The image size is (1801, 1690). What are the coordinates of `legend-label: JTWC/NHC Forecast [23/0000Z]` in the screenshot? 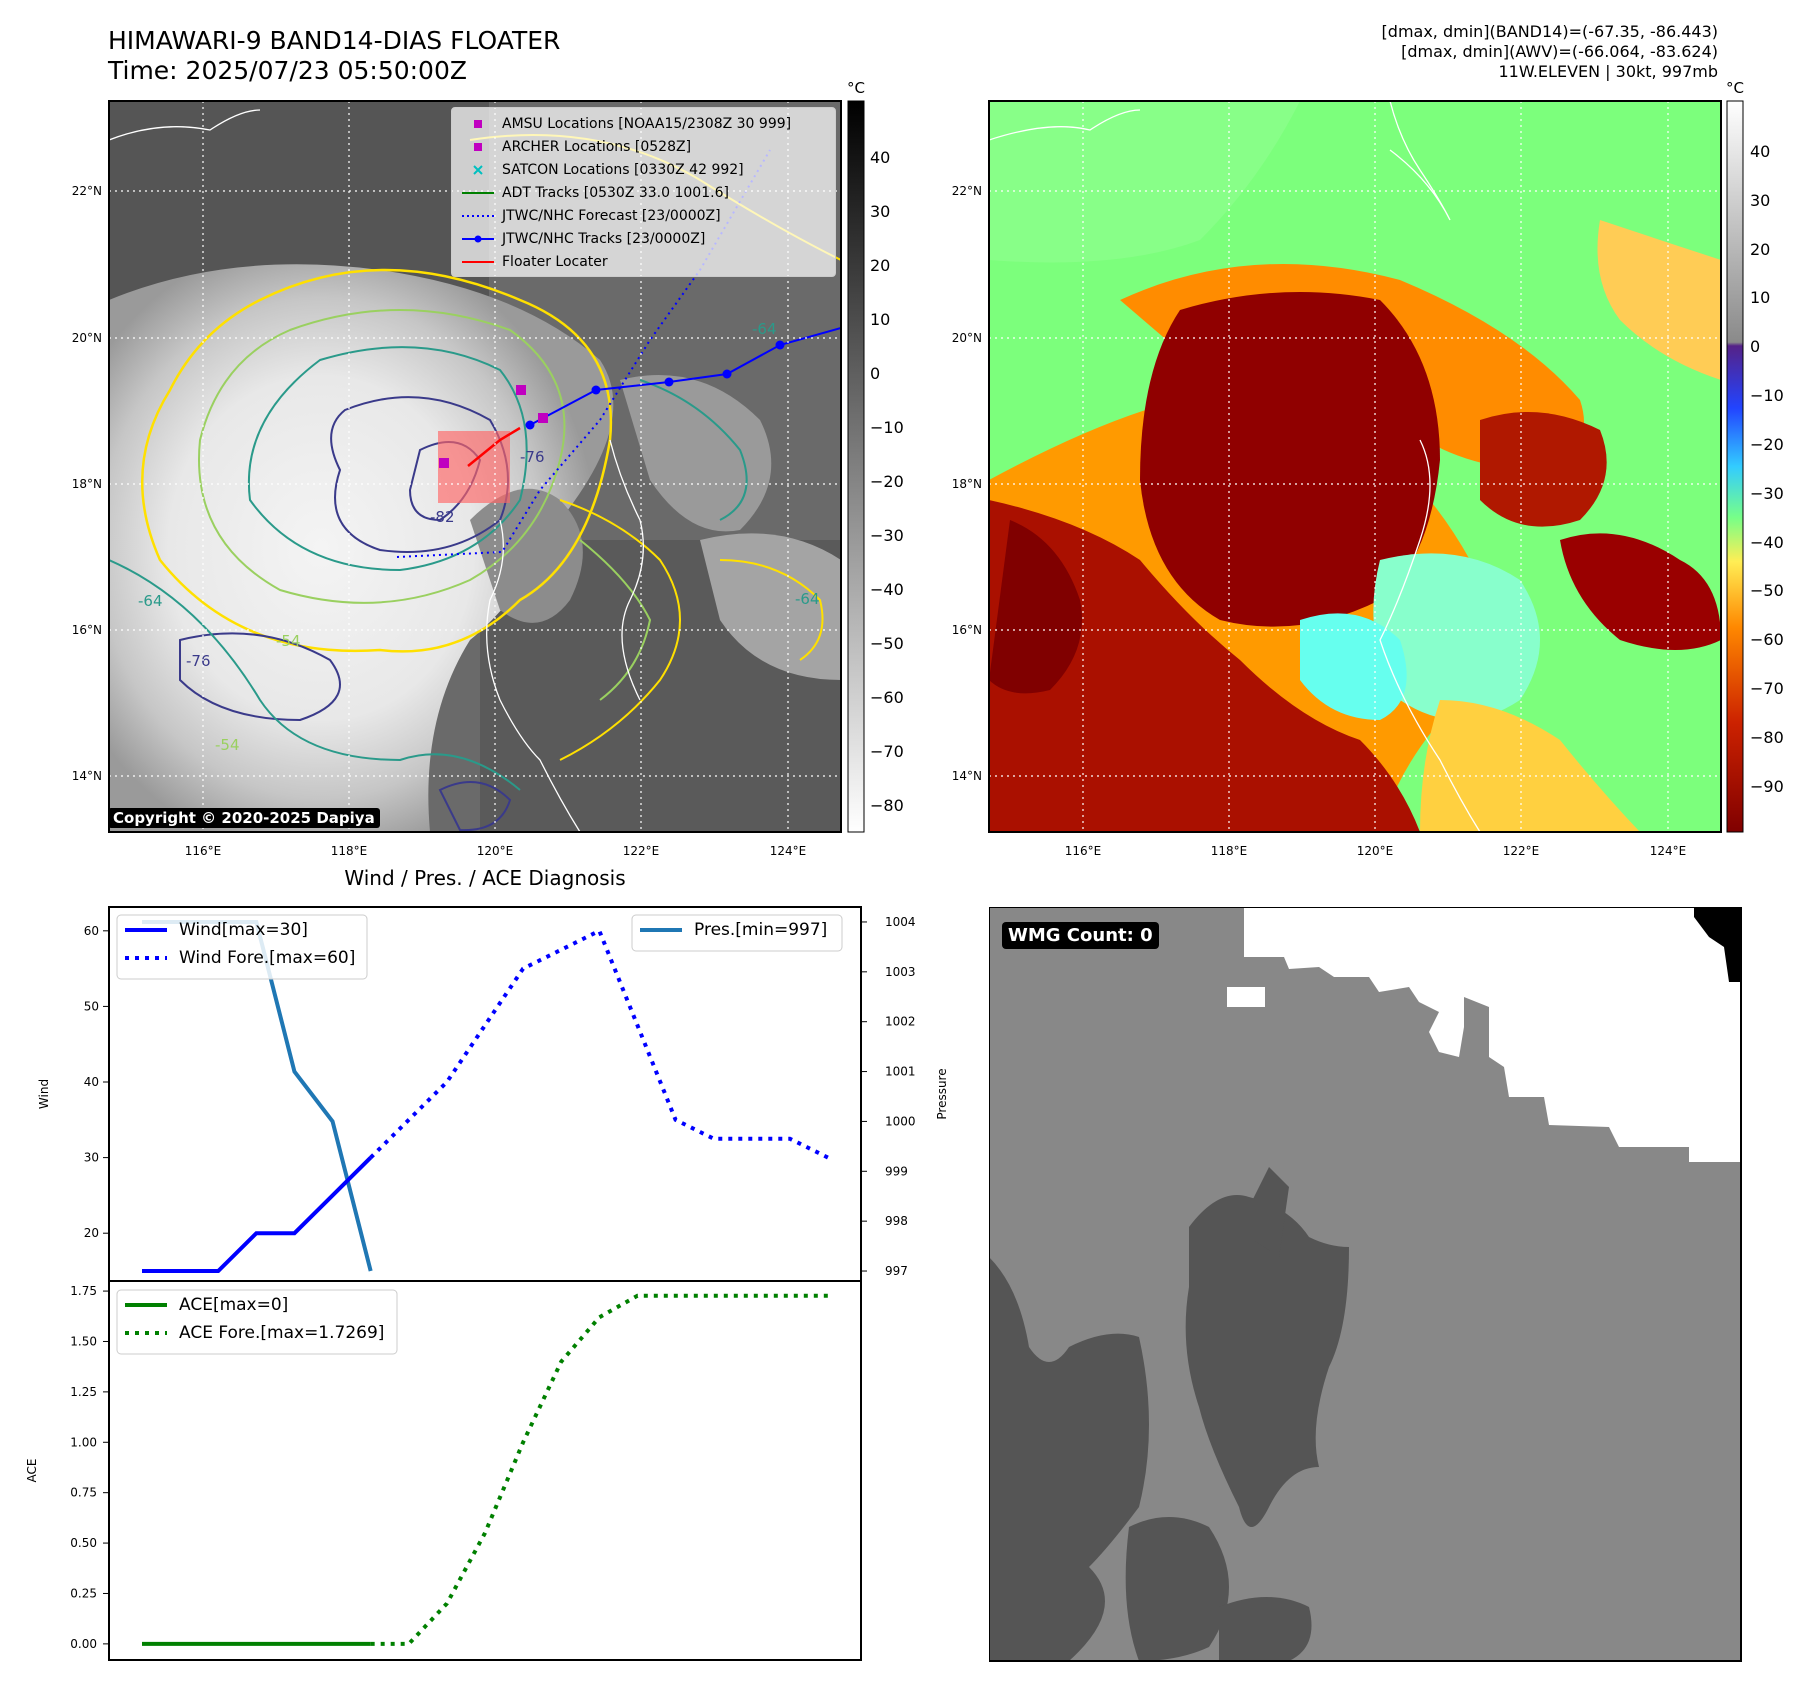 It's located at (611, 215).